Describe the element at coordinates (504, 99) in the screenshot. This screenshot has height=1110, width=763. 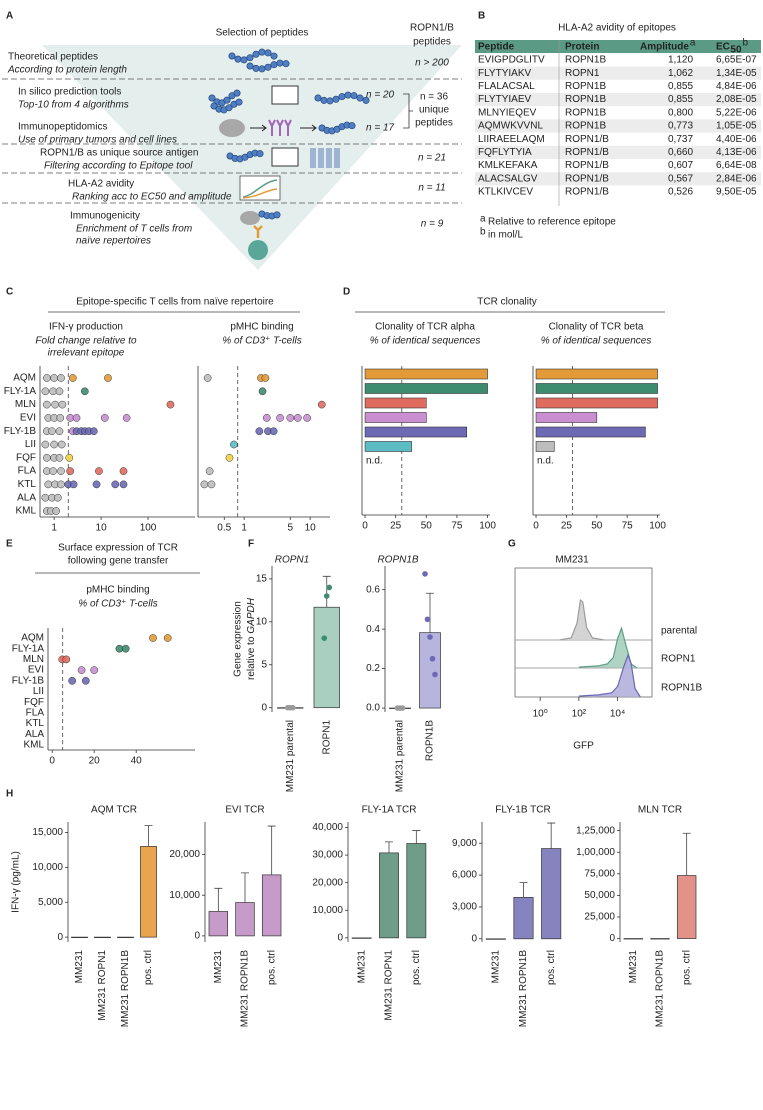
I see `table-cell: FLYTYIAEV` at that location.